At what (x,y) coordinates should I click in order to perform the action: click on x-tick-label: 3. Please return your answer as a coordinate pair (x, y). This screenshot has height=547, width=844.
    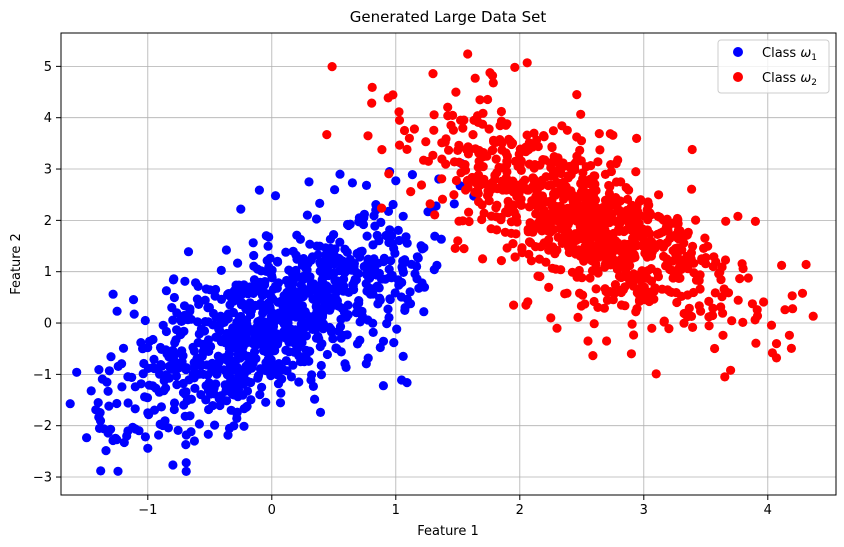
    Looking at the image, I should click on (644, 510).